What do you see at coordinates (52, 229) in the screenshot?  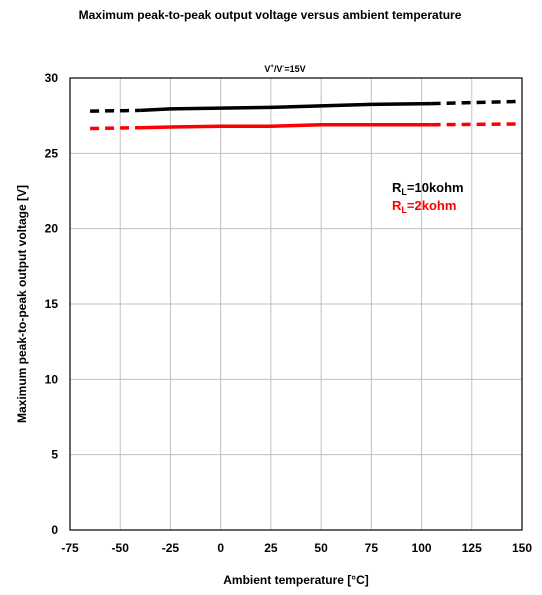 I see `y-tick-label: 20` at bounding box center [52, 229].